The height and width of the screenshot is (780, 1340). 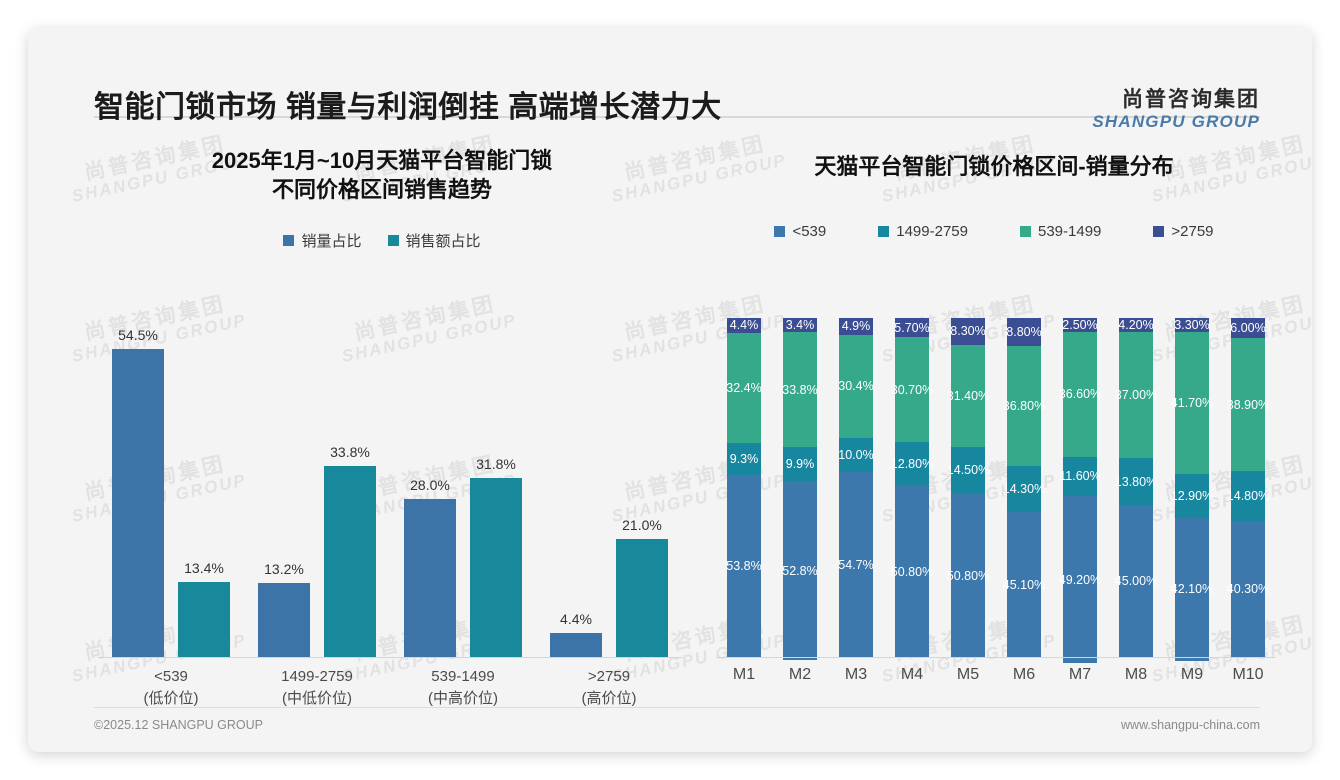 What do you see at coordinates (1248, 495) in the screenshot?
I see `stack-segment-1499-2759: 14.80%` at bounding box center [1248, 495].